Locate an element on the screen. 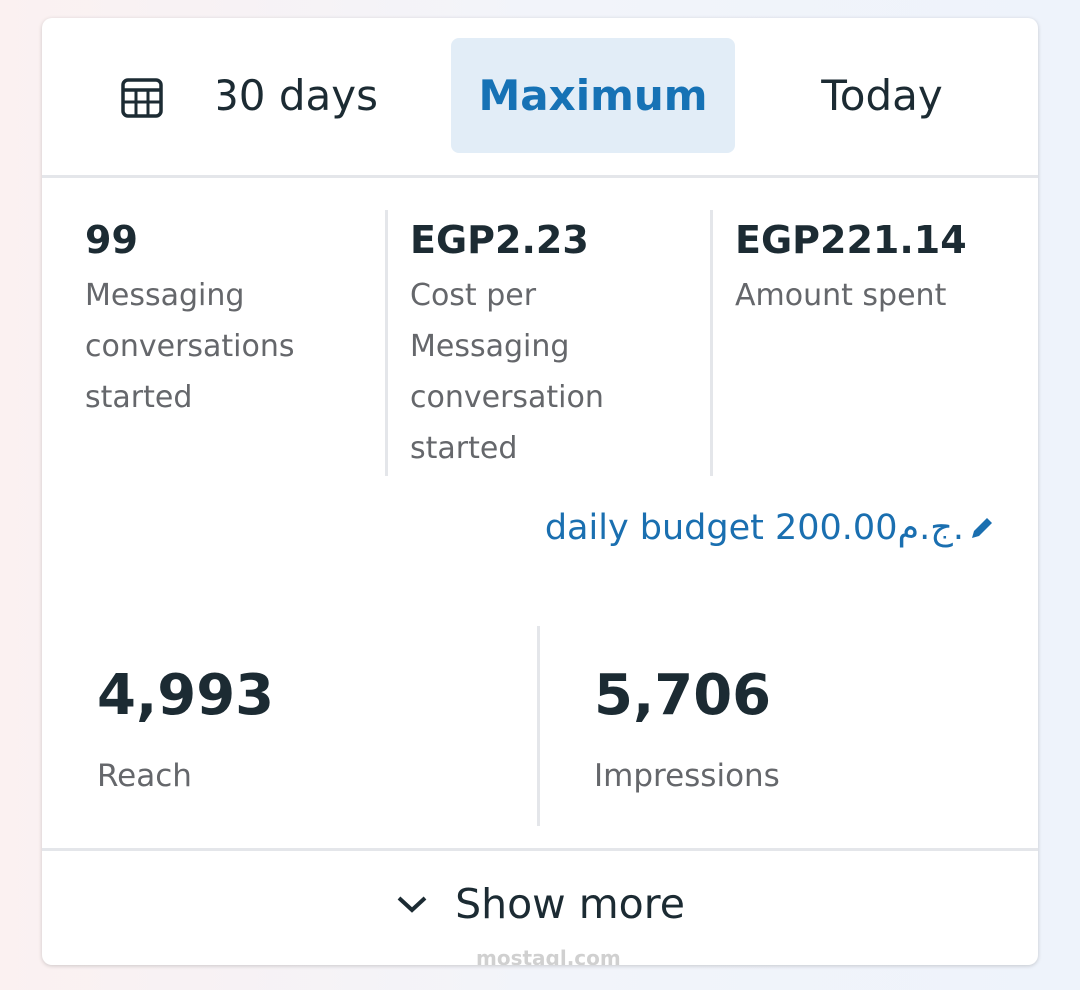 The height and width of the screenshot is (990, 1080). tab-label: Maximum is located at coordinates (593, 95).